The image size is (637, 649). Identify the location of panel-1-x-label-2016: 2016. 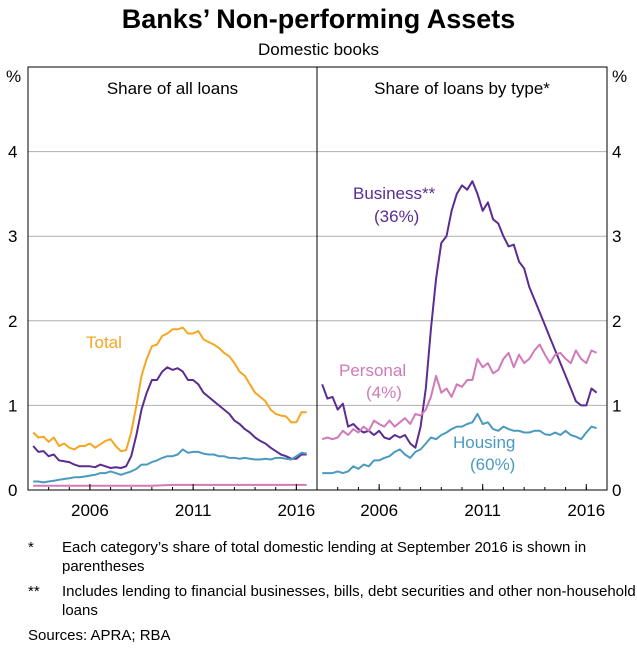
(296, 510).